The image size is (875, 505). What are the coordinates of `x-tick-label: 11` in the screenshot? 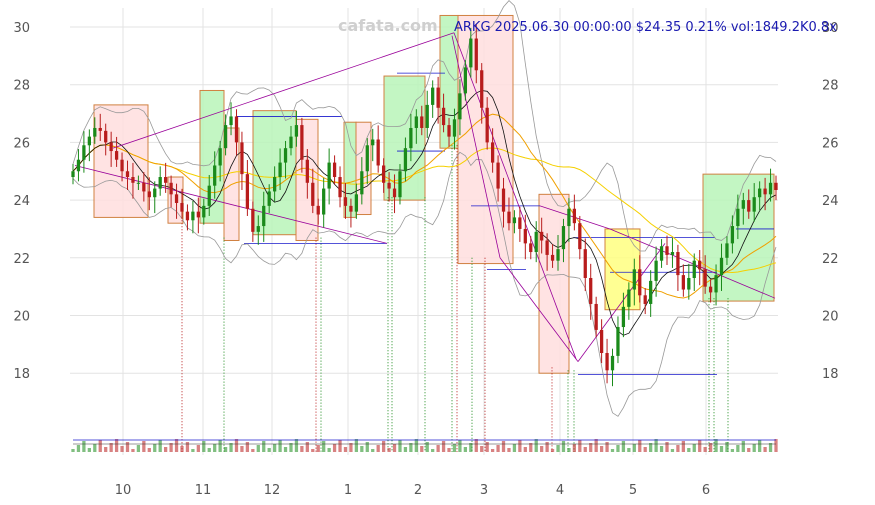 It's located at (203, 490).